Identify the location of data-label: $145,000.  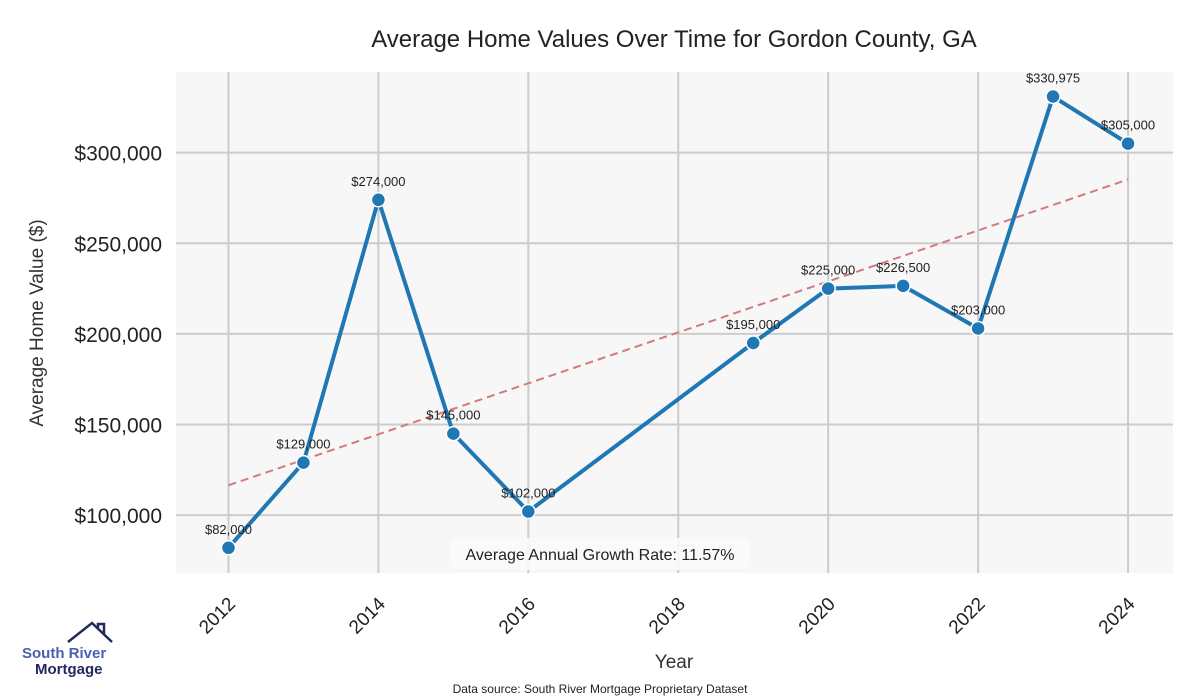
(453, 415).